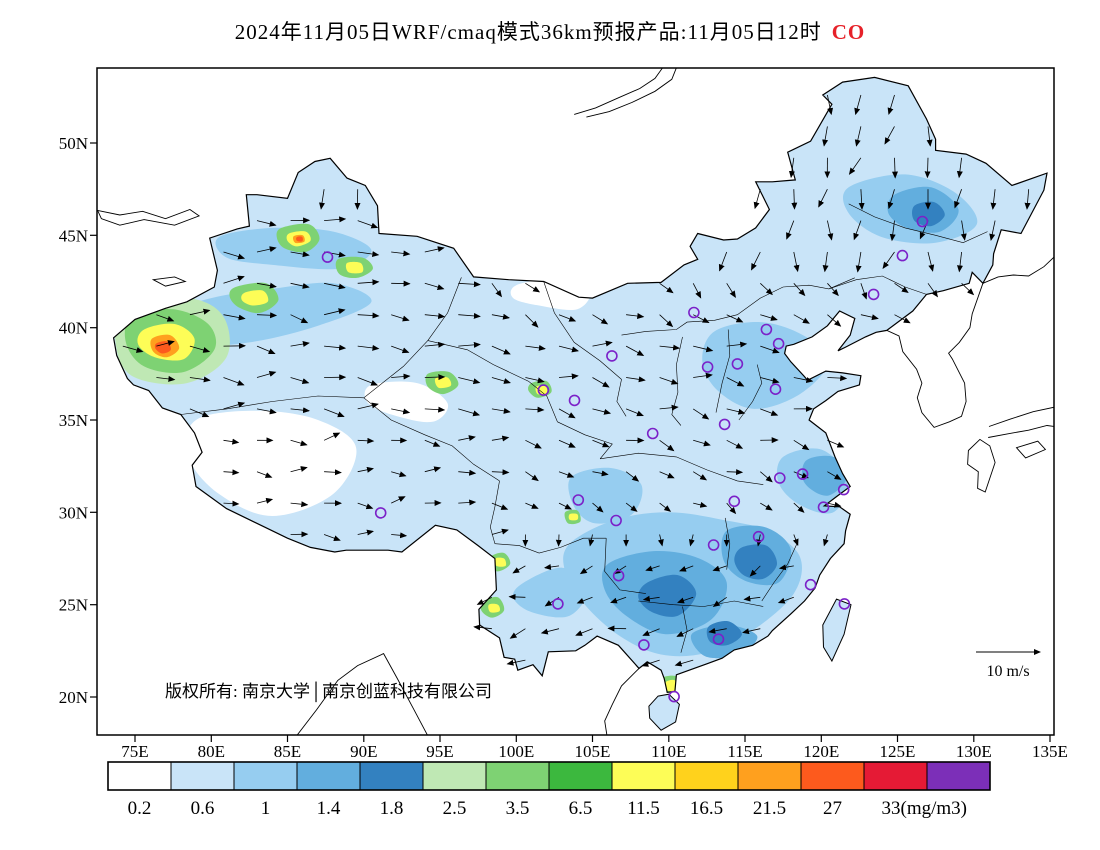  I want to click on lon-label-80E: 80E, so click(211, 751).